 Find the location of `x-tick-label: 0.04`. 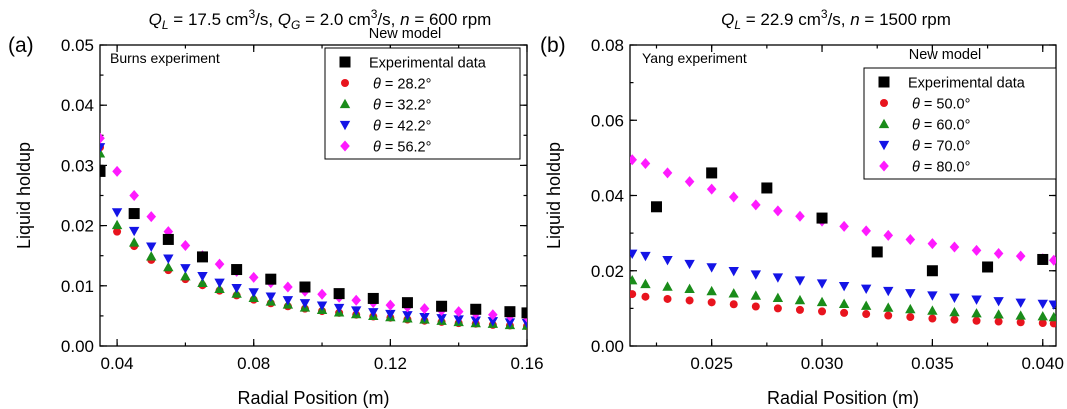

x-tick-label: 0.04 is located at coordinates (117, 363).